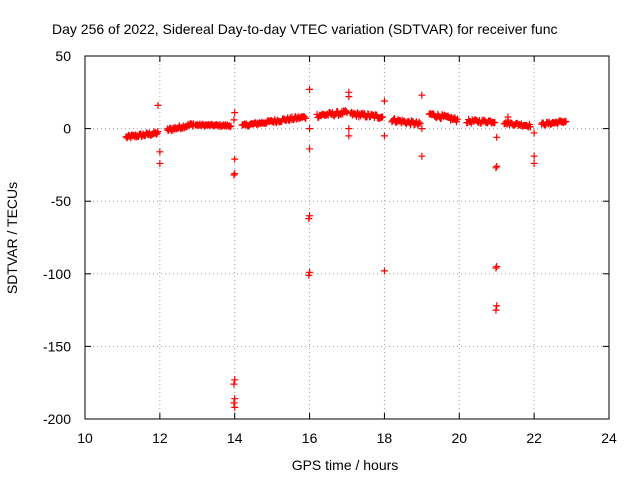  I want to click on x-axis-label: GPS time / hours, so click(345, 465).